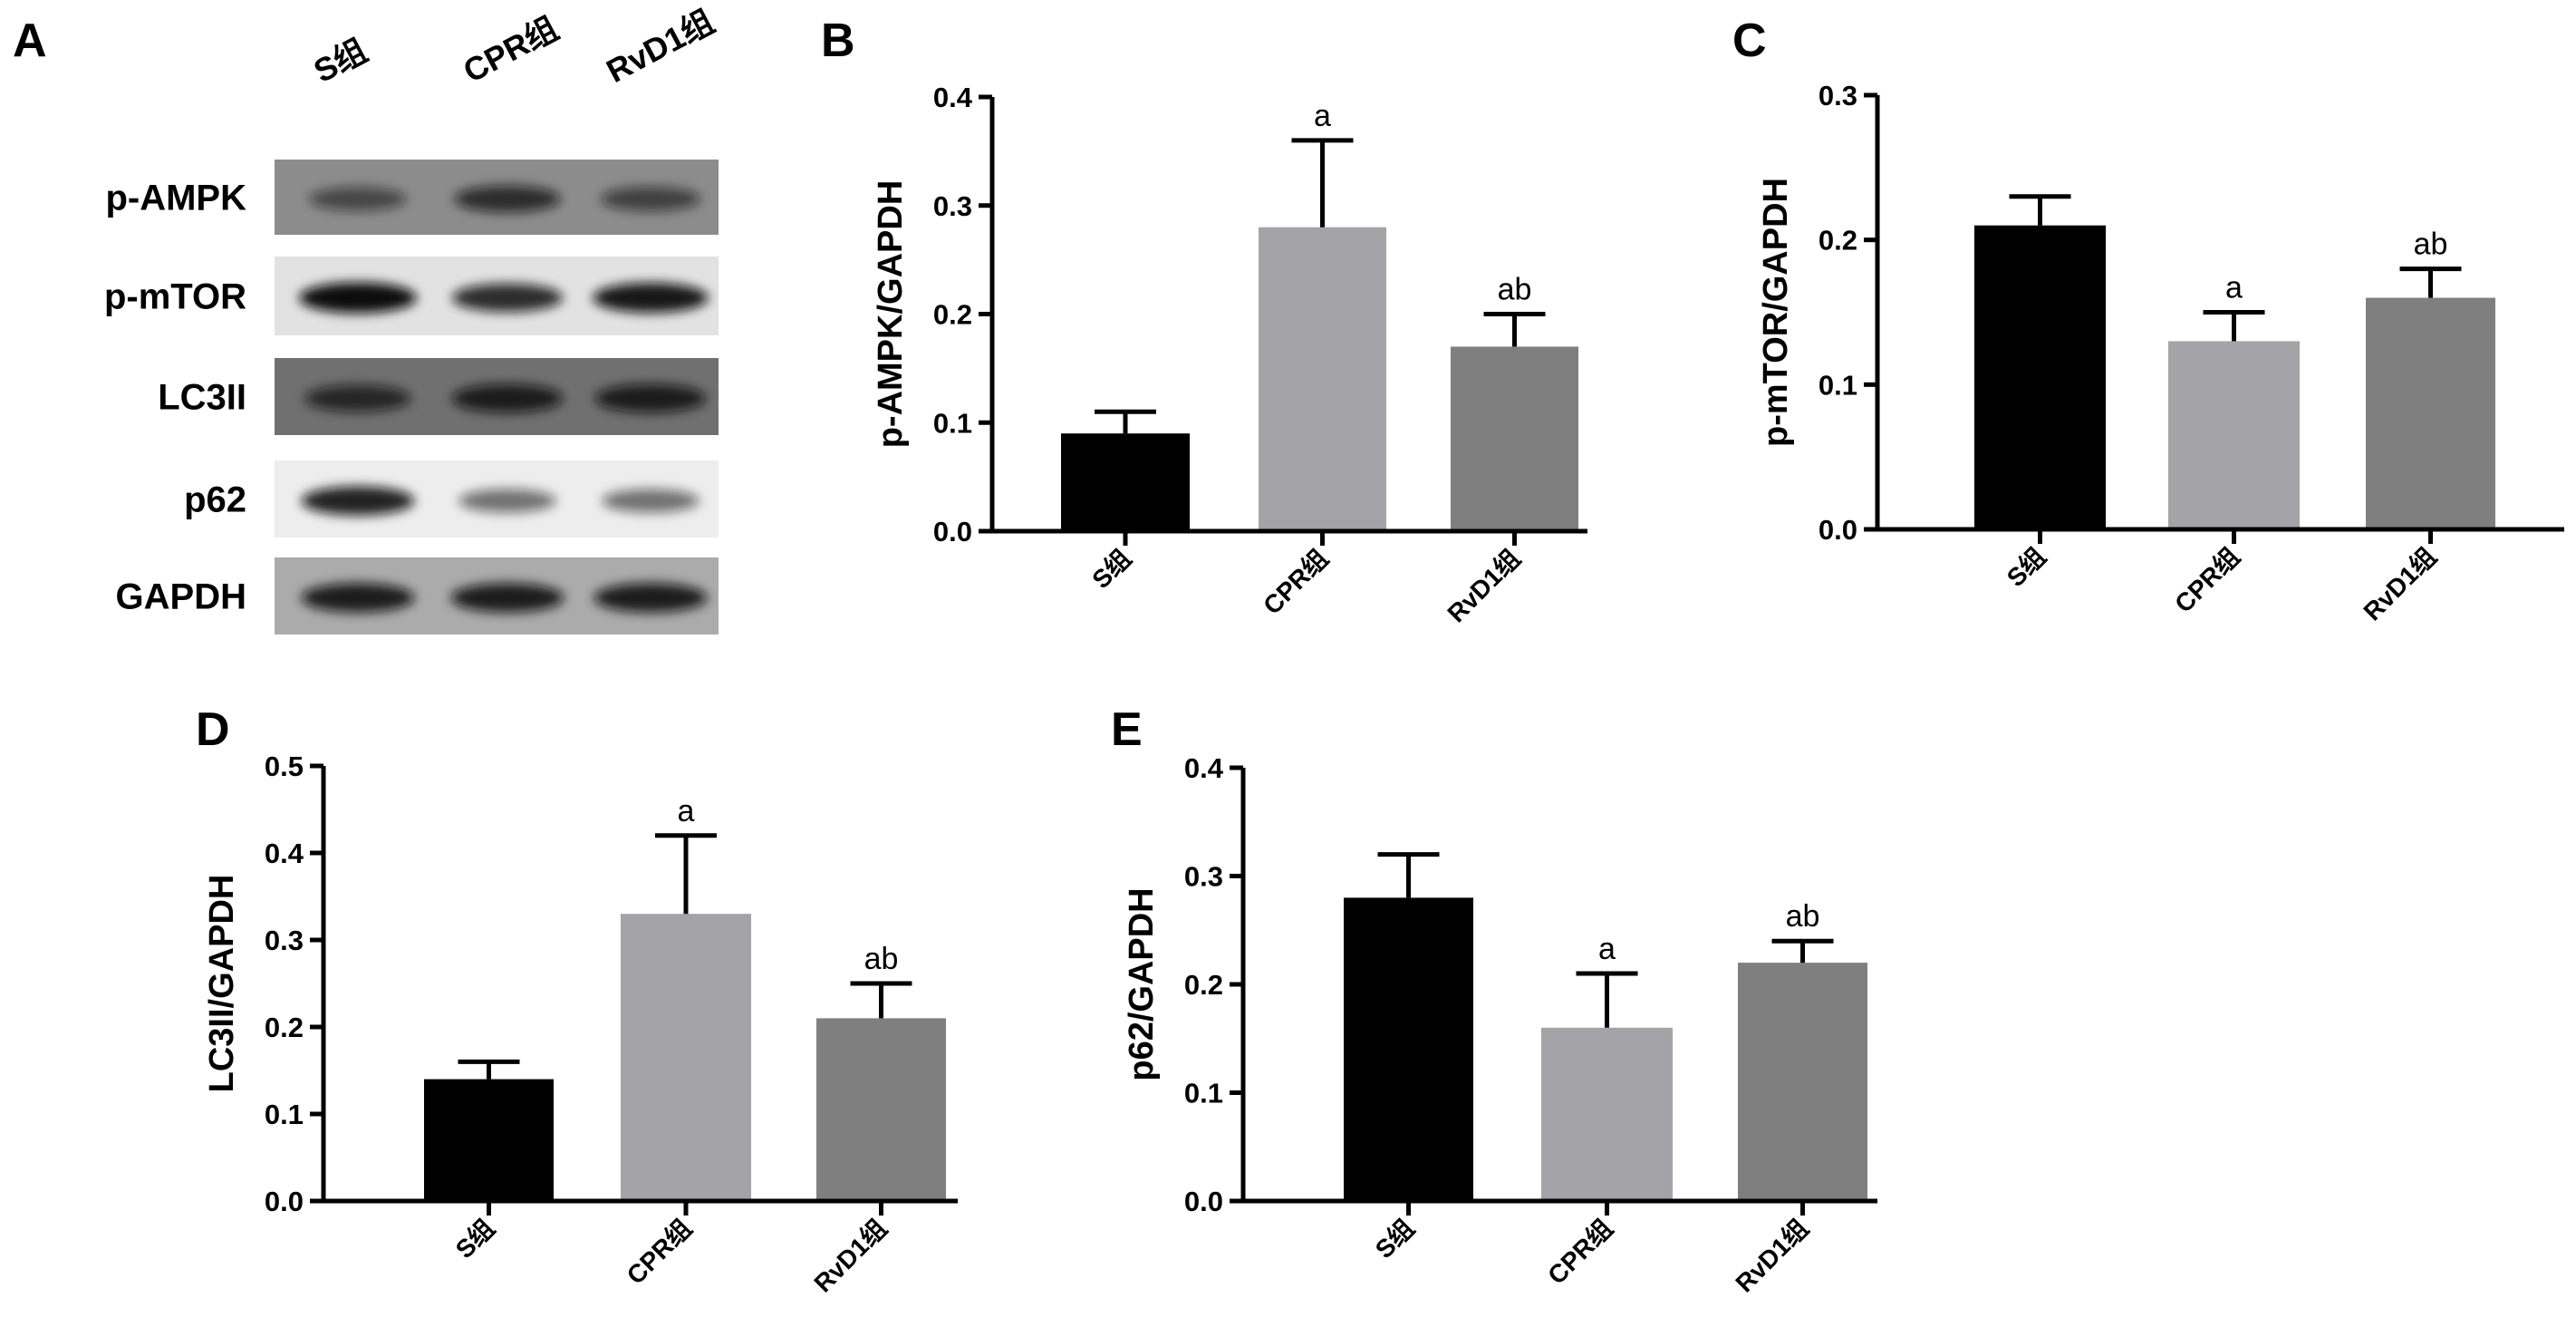  Describe the element at coordinates (438, 396) in the screenshot. I see `blot-row: LC3II` at that location.